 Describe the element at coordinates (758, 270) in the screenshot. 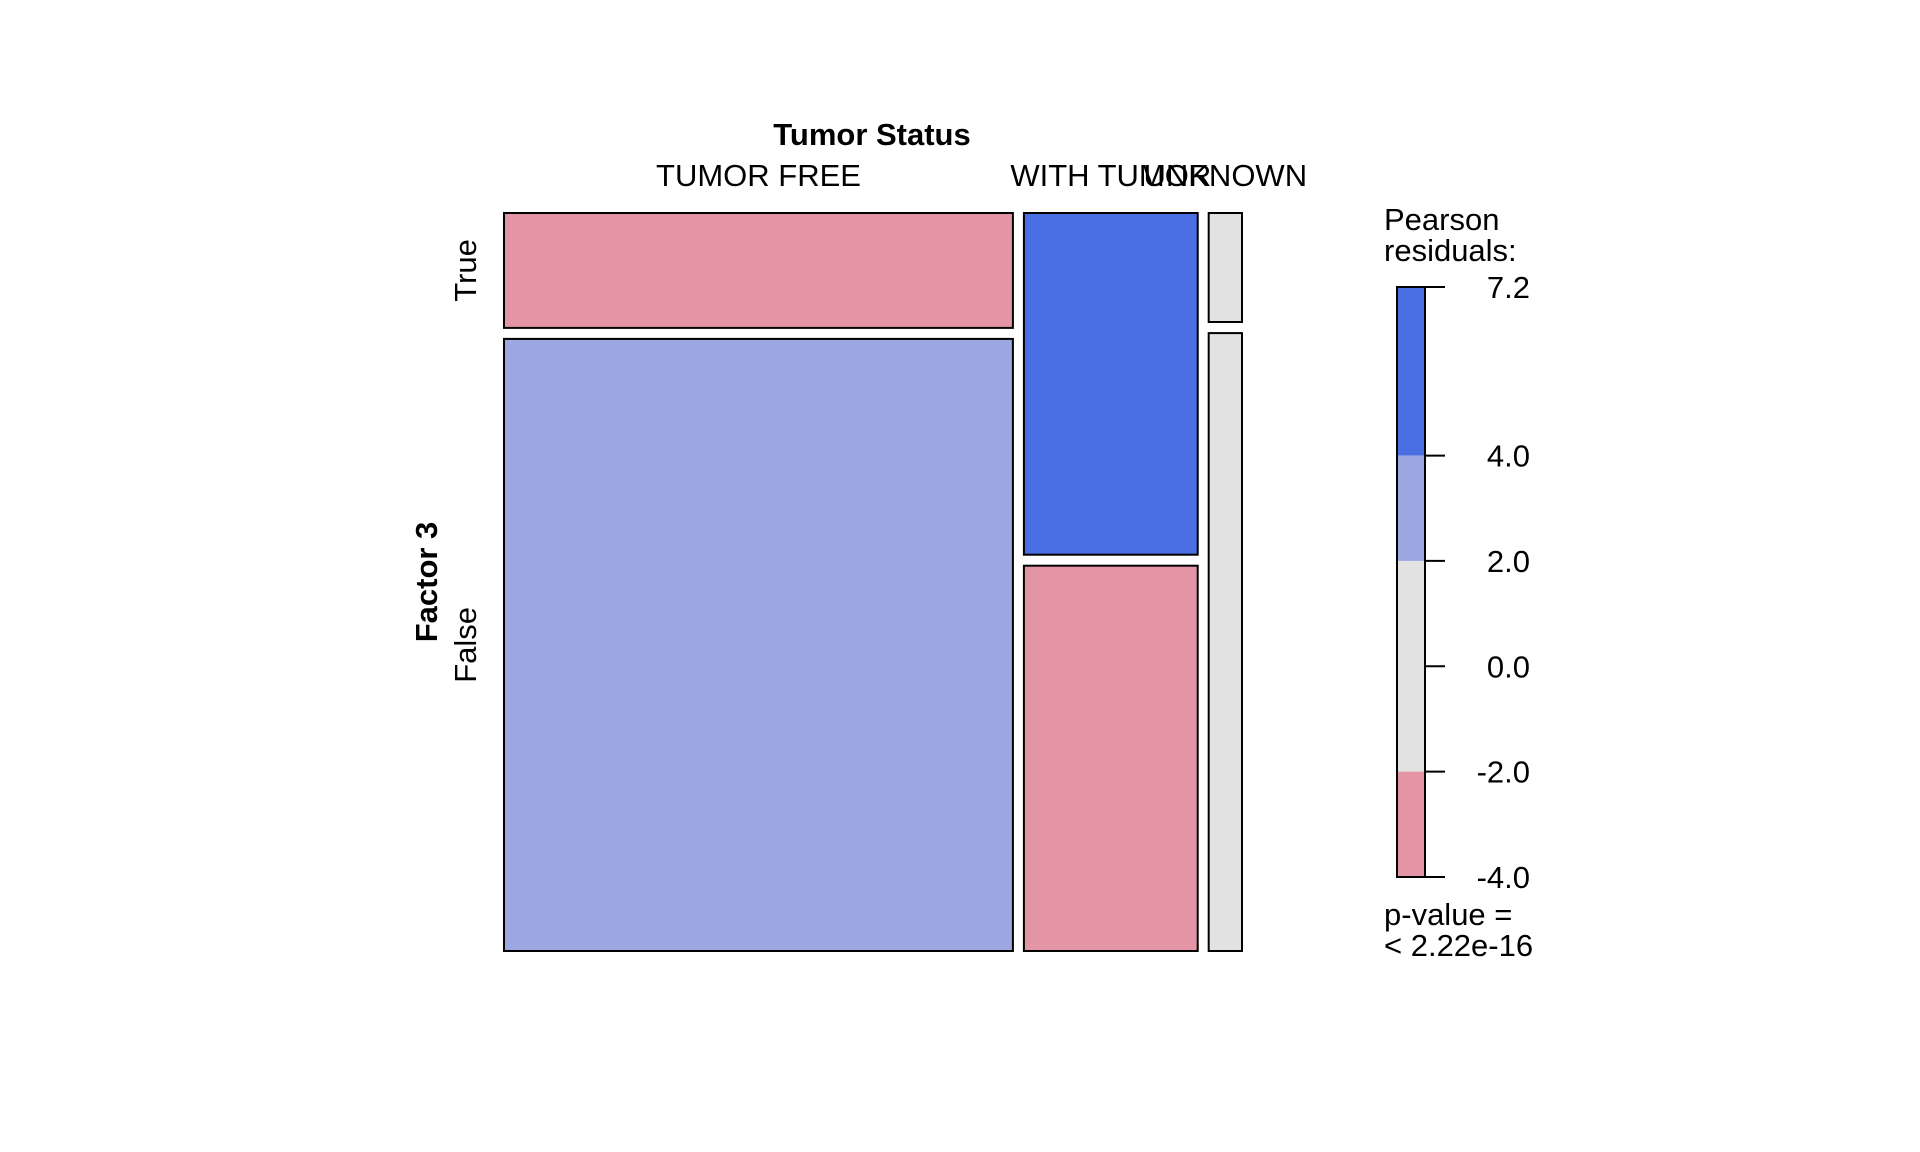

I see `cell-tumor-free-true` at that location.